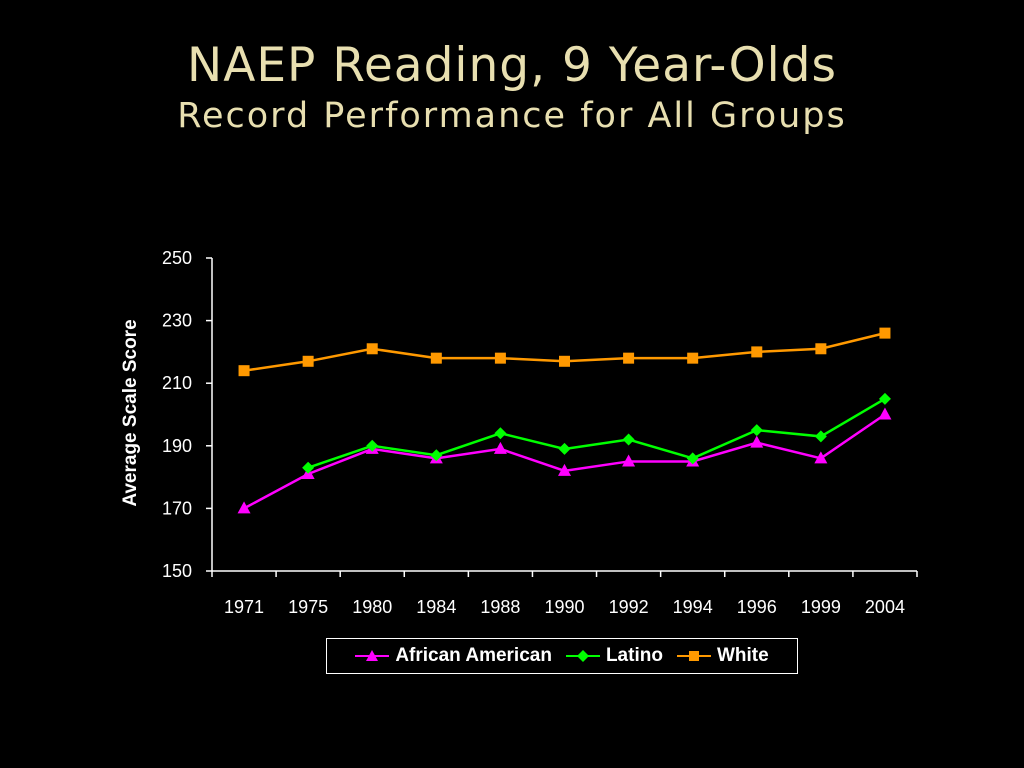  What do you see at coordinates (693, 656) in the screenshot?
I see `legend-swatch-white` at bounding box center [693, 656].